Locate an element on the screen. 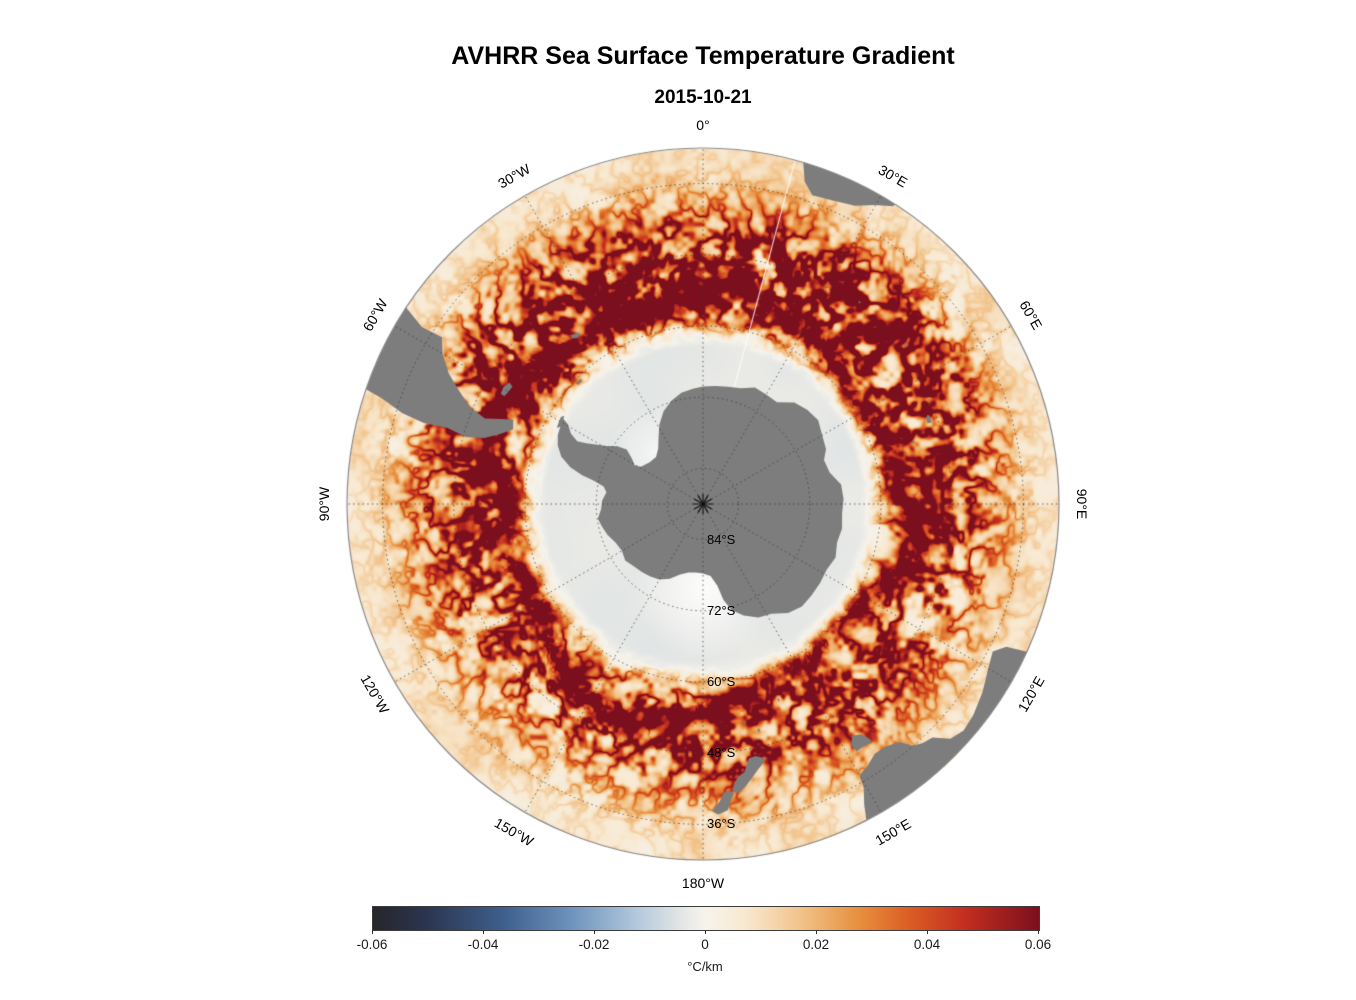 The width and height of the screenshot is (1356, 1000). colorbar-tick-label: 0.04 is located at coordinates (927, 944).